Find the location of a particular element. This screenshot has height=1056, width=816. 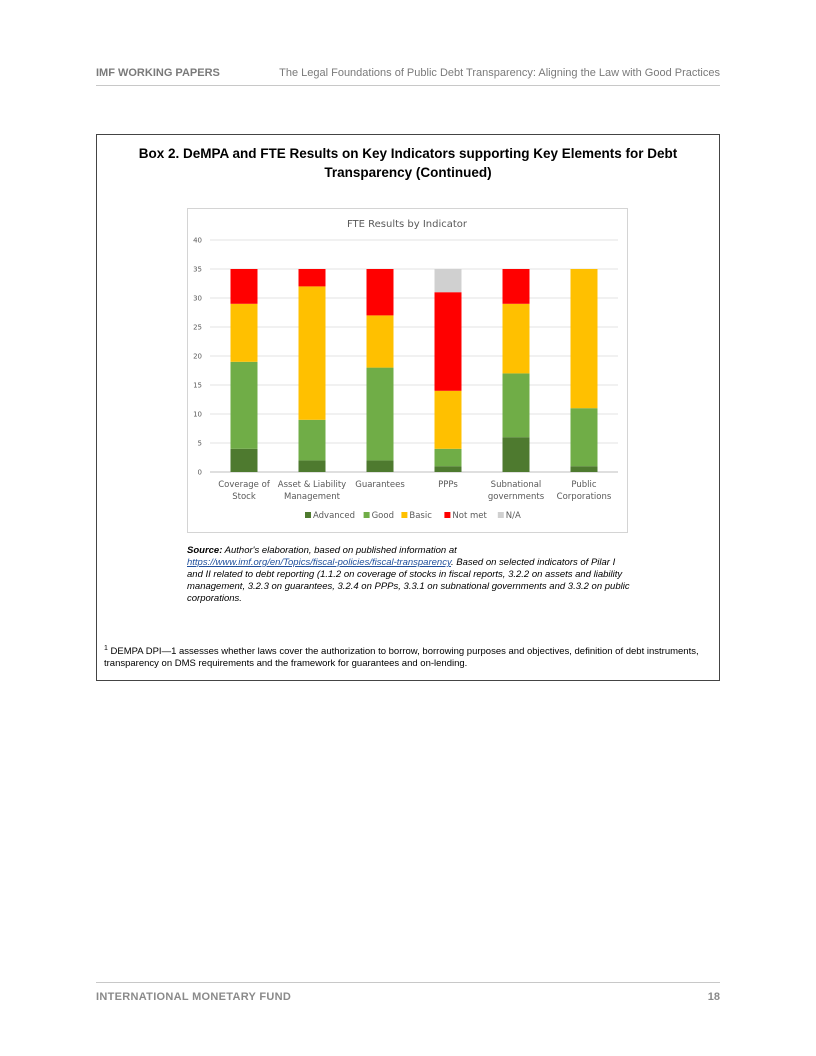

x-tick-label: Stock is located at coordinates (244, 497).